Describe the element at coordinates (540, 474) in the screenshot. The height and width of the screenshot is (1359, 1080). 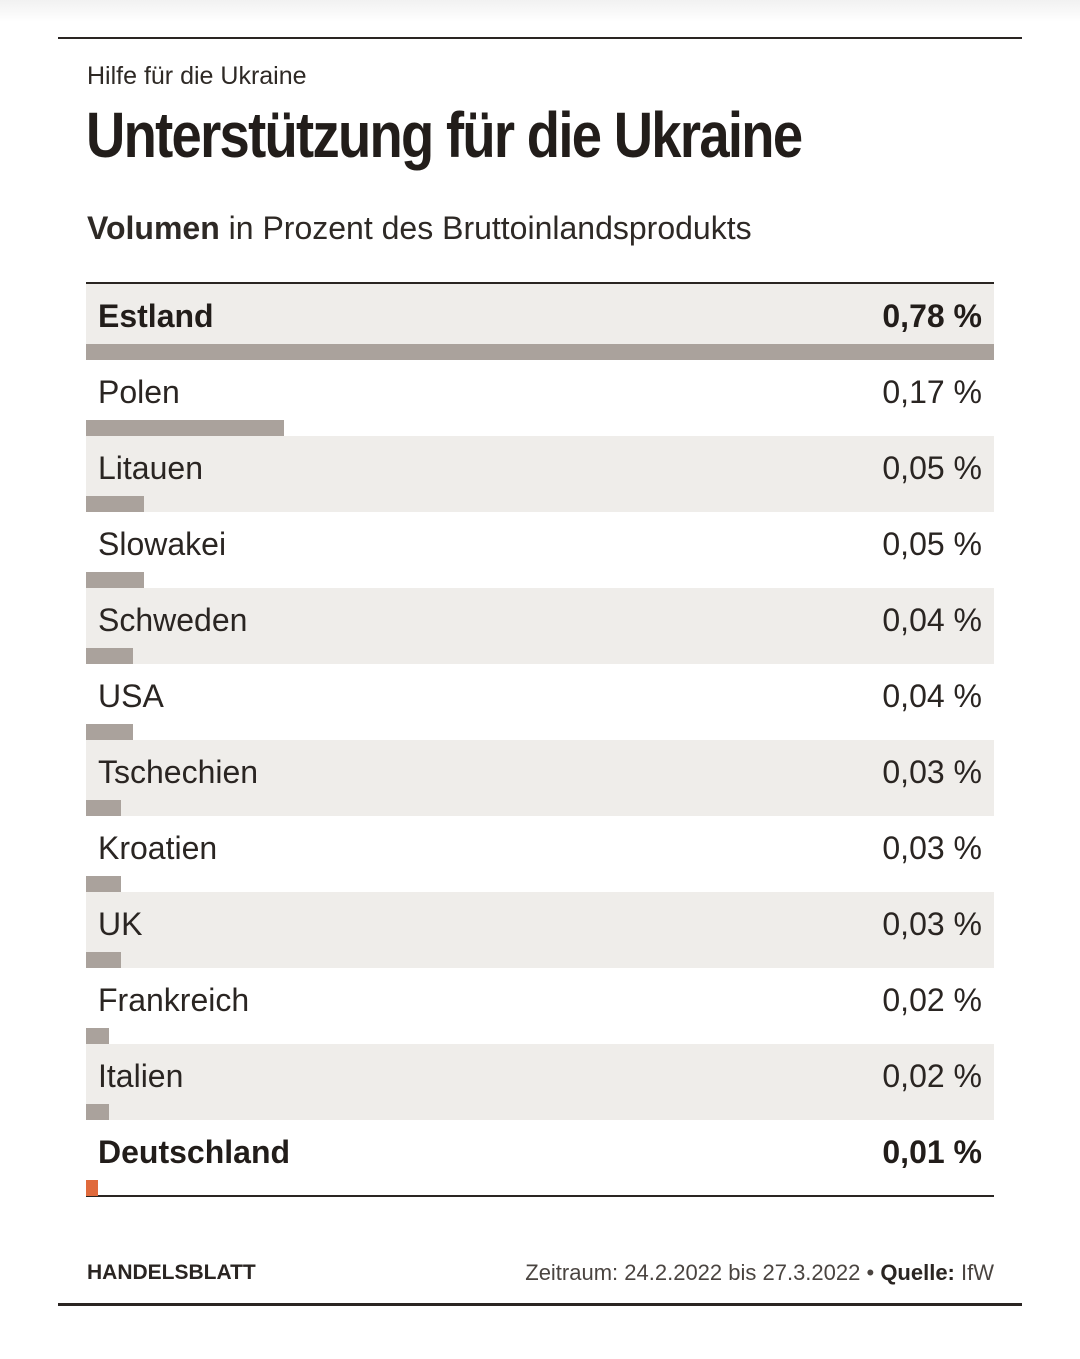
I see `bar-row: Litauen 0,05 %` at that location.